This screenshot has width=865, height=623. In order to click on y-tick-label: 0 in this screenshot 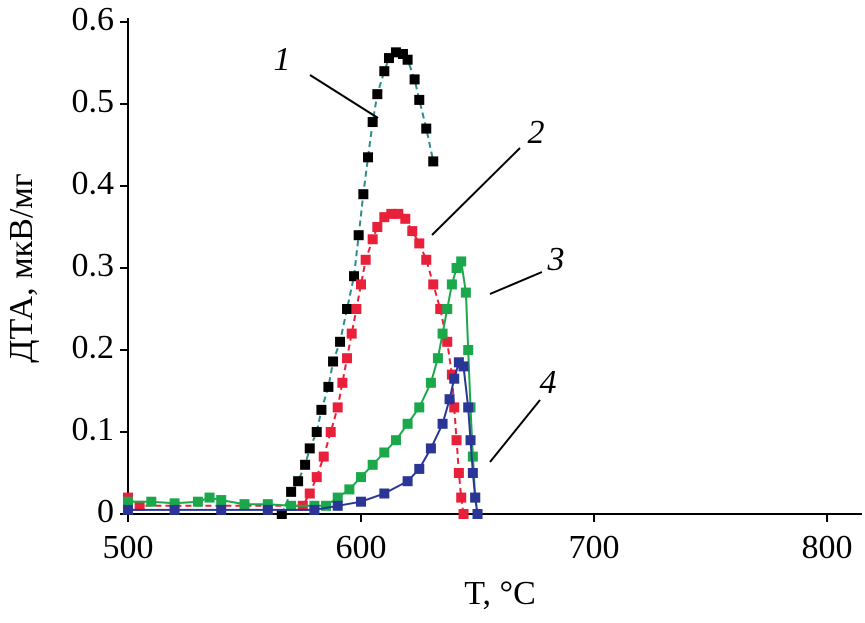, I will do `click(105, 511)`.